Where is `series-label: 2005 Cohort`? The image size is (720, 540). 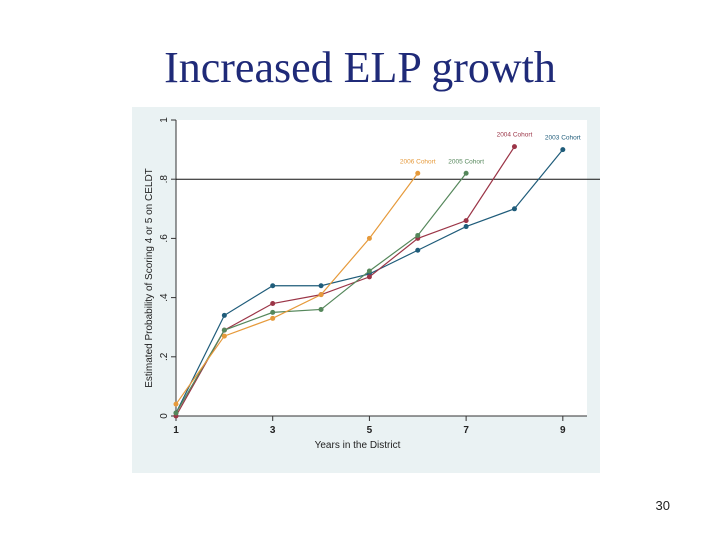 series-label: 2005 Cohort is located at coordinates (466, 161).